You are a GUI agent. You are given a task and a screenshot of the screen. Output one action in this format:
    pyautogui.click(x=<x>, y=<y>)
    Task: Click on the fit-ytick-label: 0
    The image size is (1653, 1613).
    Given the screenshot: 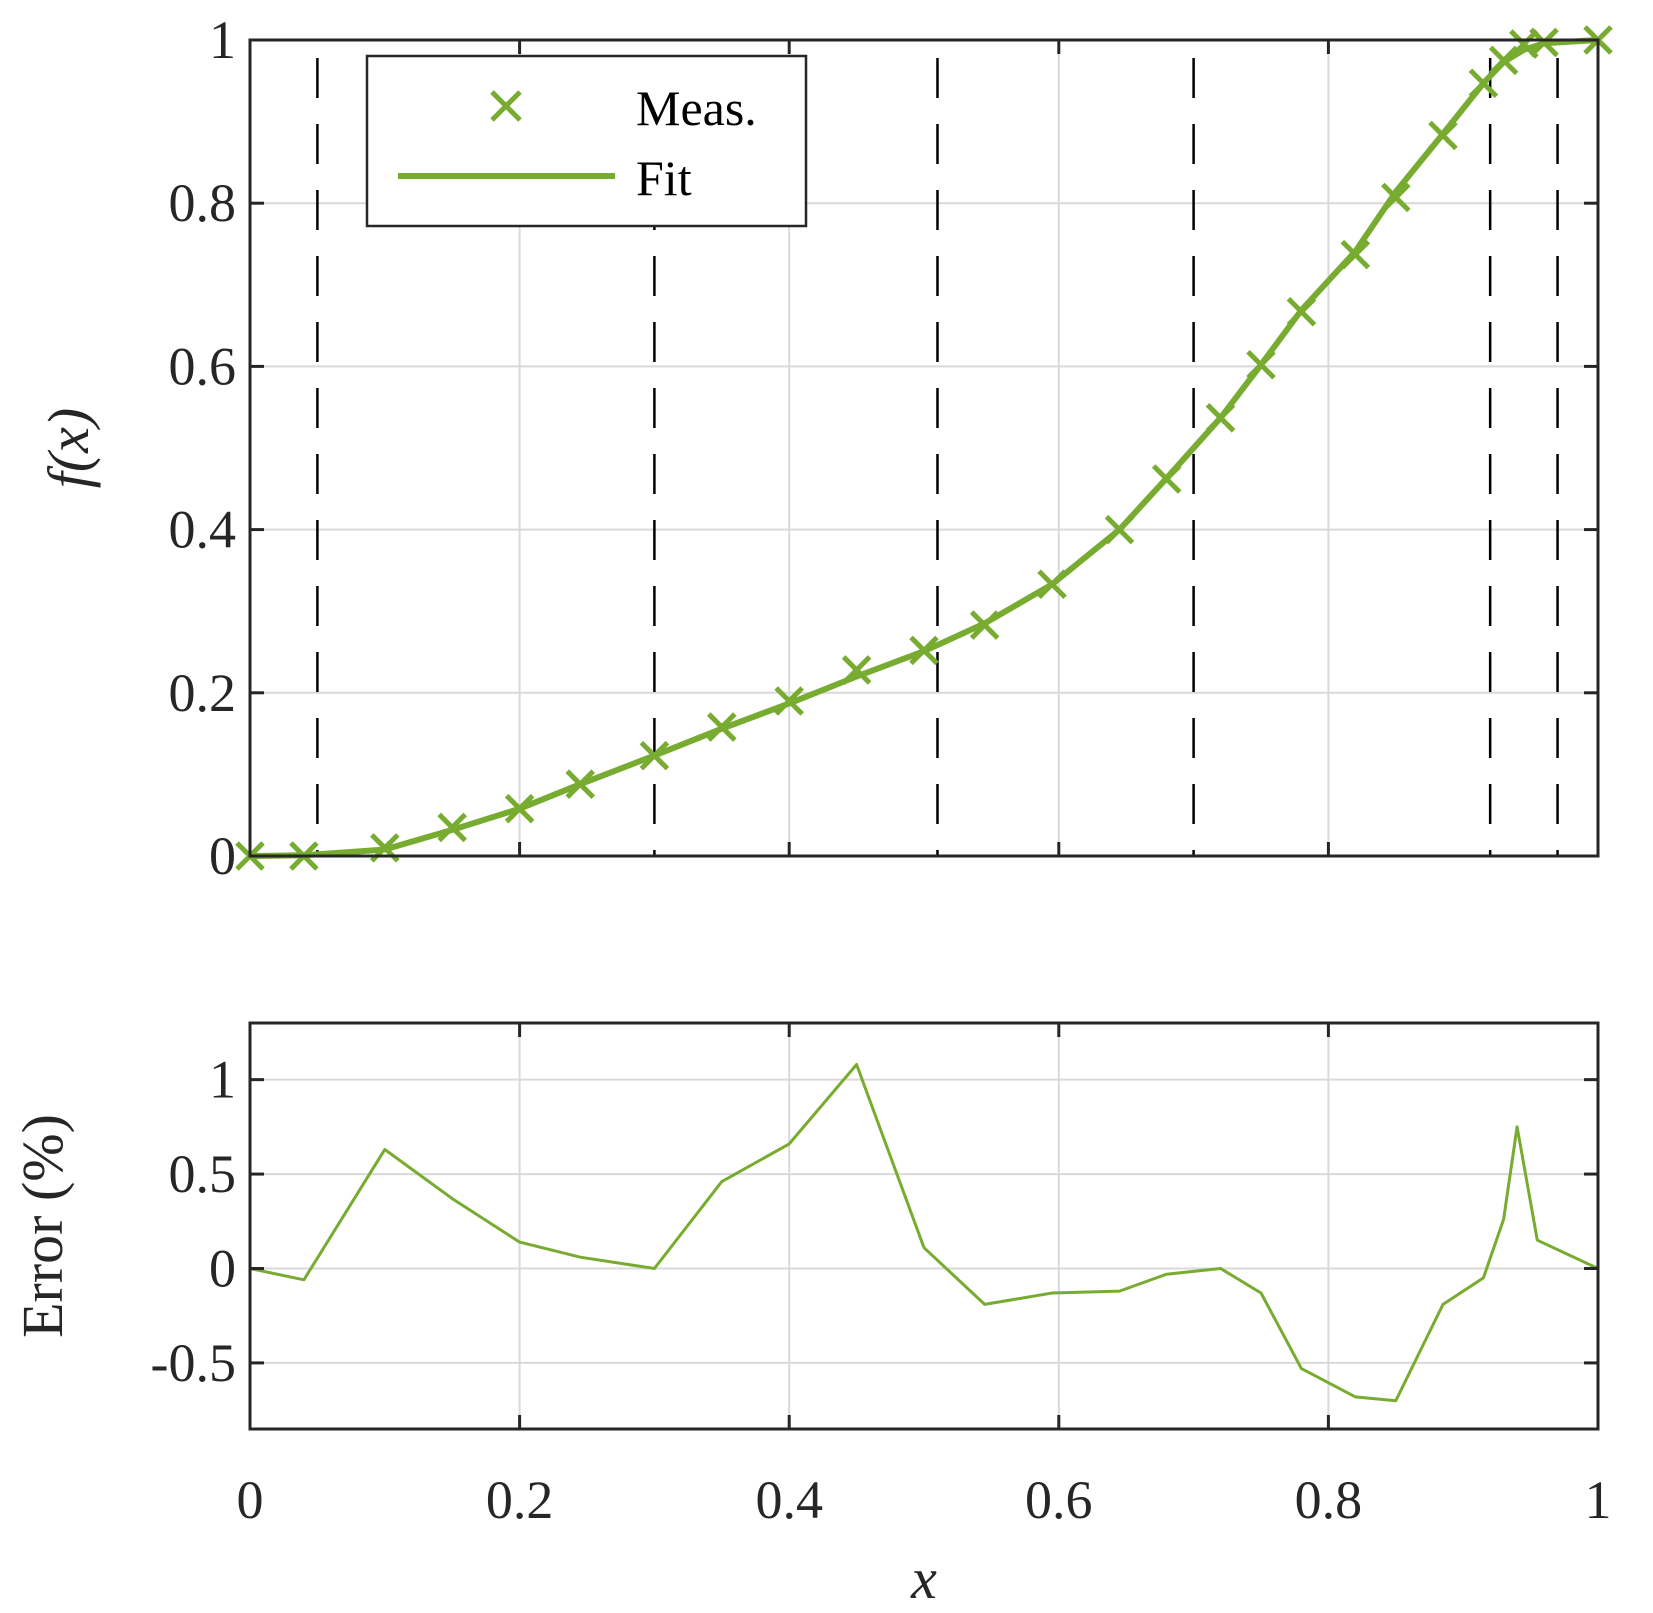 What is the action you would take?
    pyautogui.click(x=222, y=856)
    